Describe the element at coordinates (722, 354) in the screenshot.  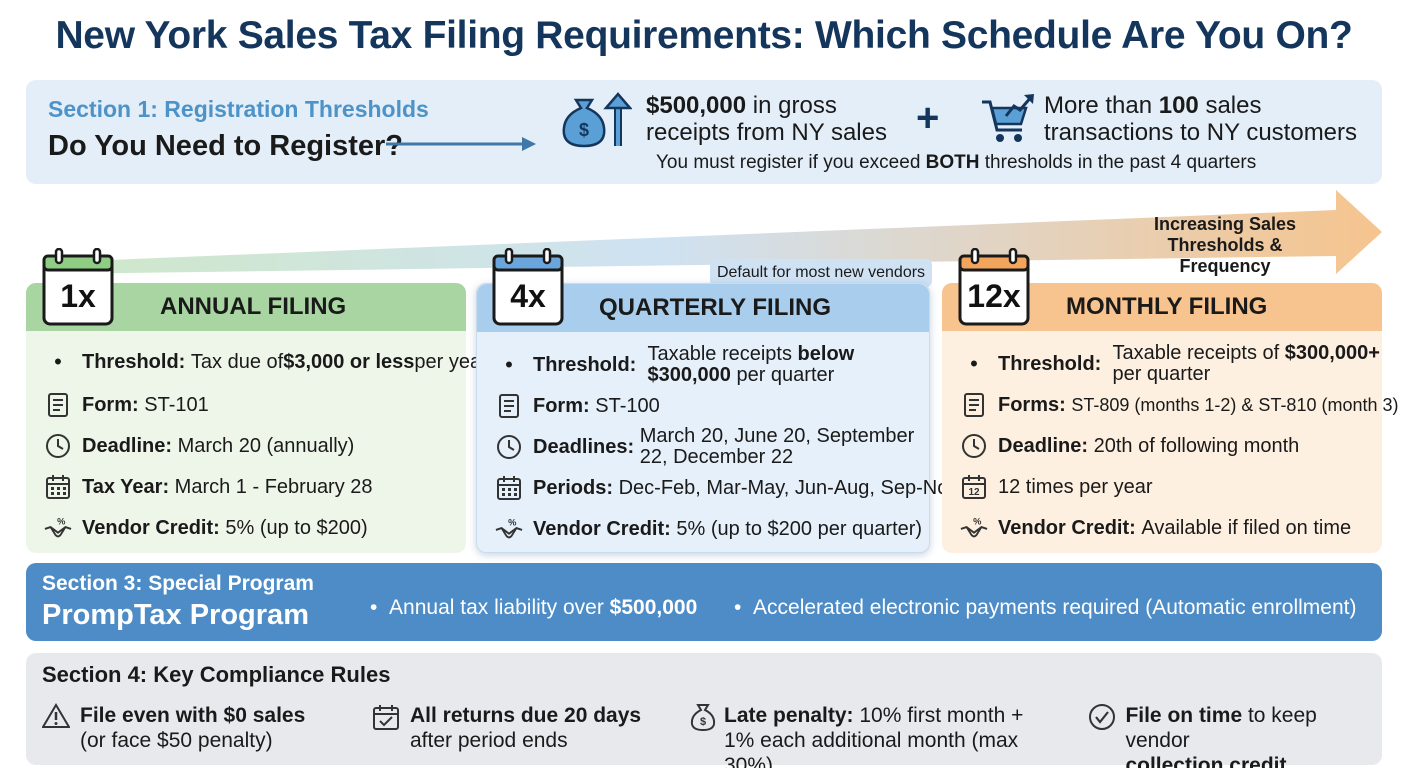
I see `value-pre: Taxable receipts` at that location.